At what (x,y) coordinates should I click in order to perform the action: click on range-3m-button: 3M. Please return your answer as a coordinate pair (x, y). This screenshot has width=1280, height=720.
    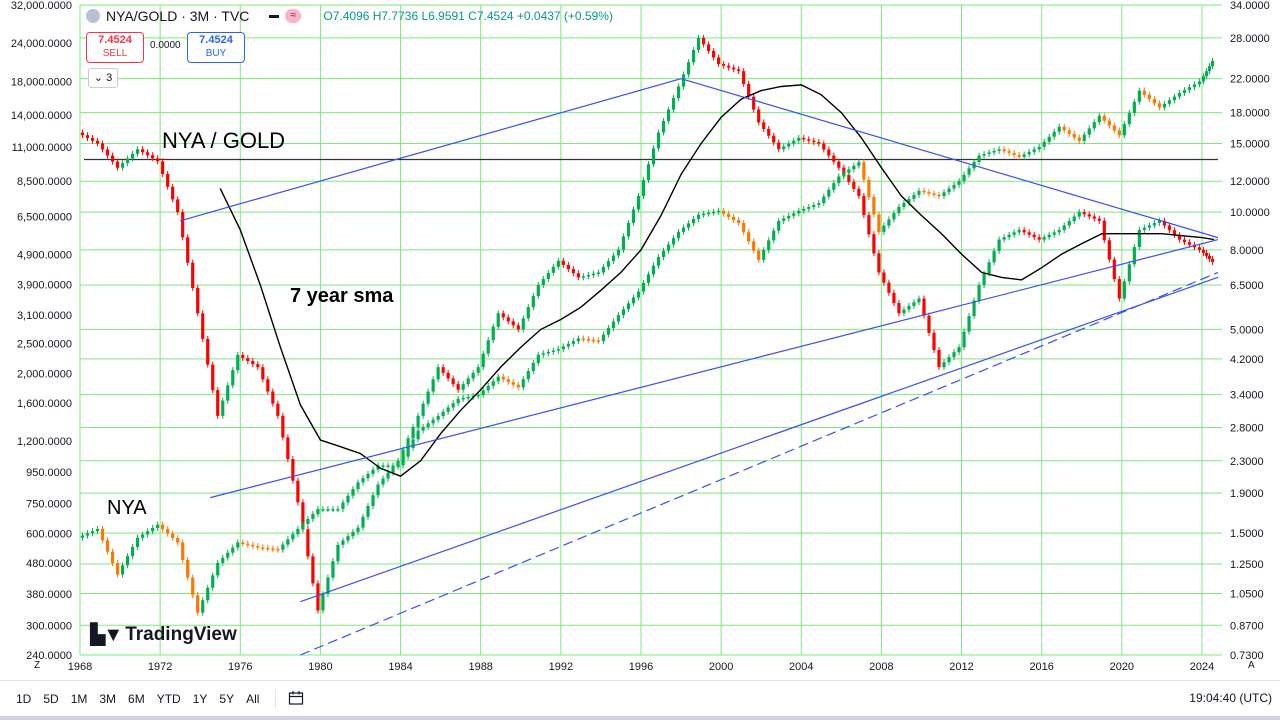
    Looking at the image, I should click on (108, 699).